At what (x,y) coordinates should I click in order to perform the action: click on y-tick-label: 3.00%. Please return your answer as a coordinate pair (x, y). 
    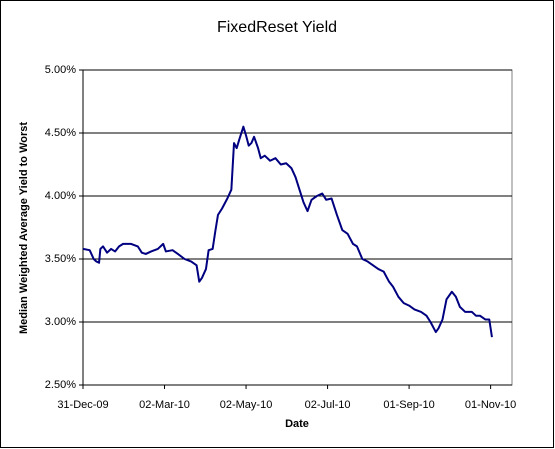
    Looking at the image, I should click on (60, 322).